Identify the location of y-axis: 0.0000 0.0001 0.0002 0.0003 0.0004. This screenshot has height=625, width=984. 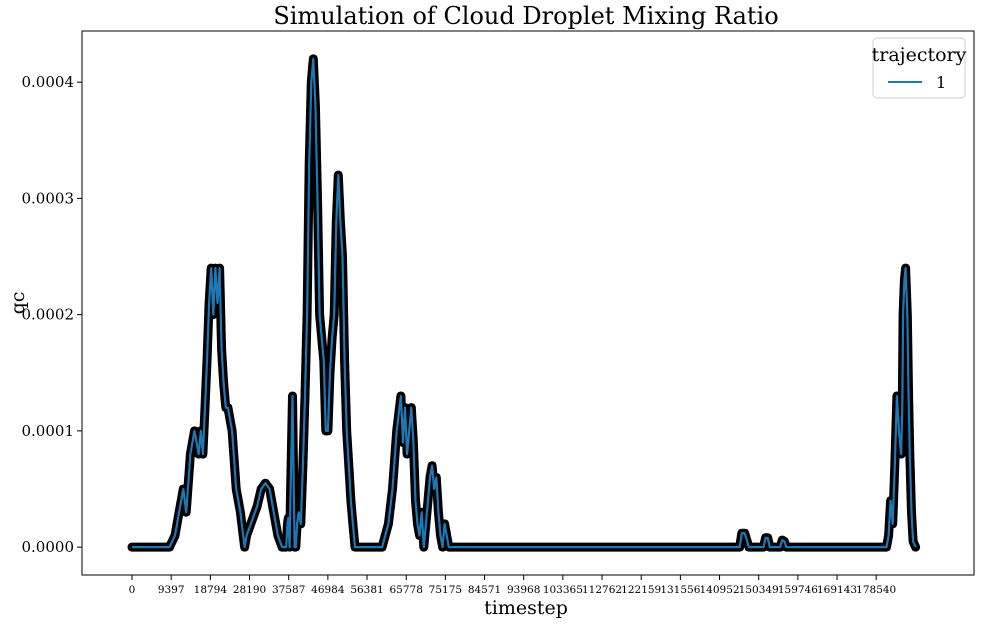
(52, 314).